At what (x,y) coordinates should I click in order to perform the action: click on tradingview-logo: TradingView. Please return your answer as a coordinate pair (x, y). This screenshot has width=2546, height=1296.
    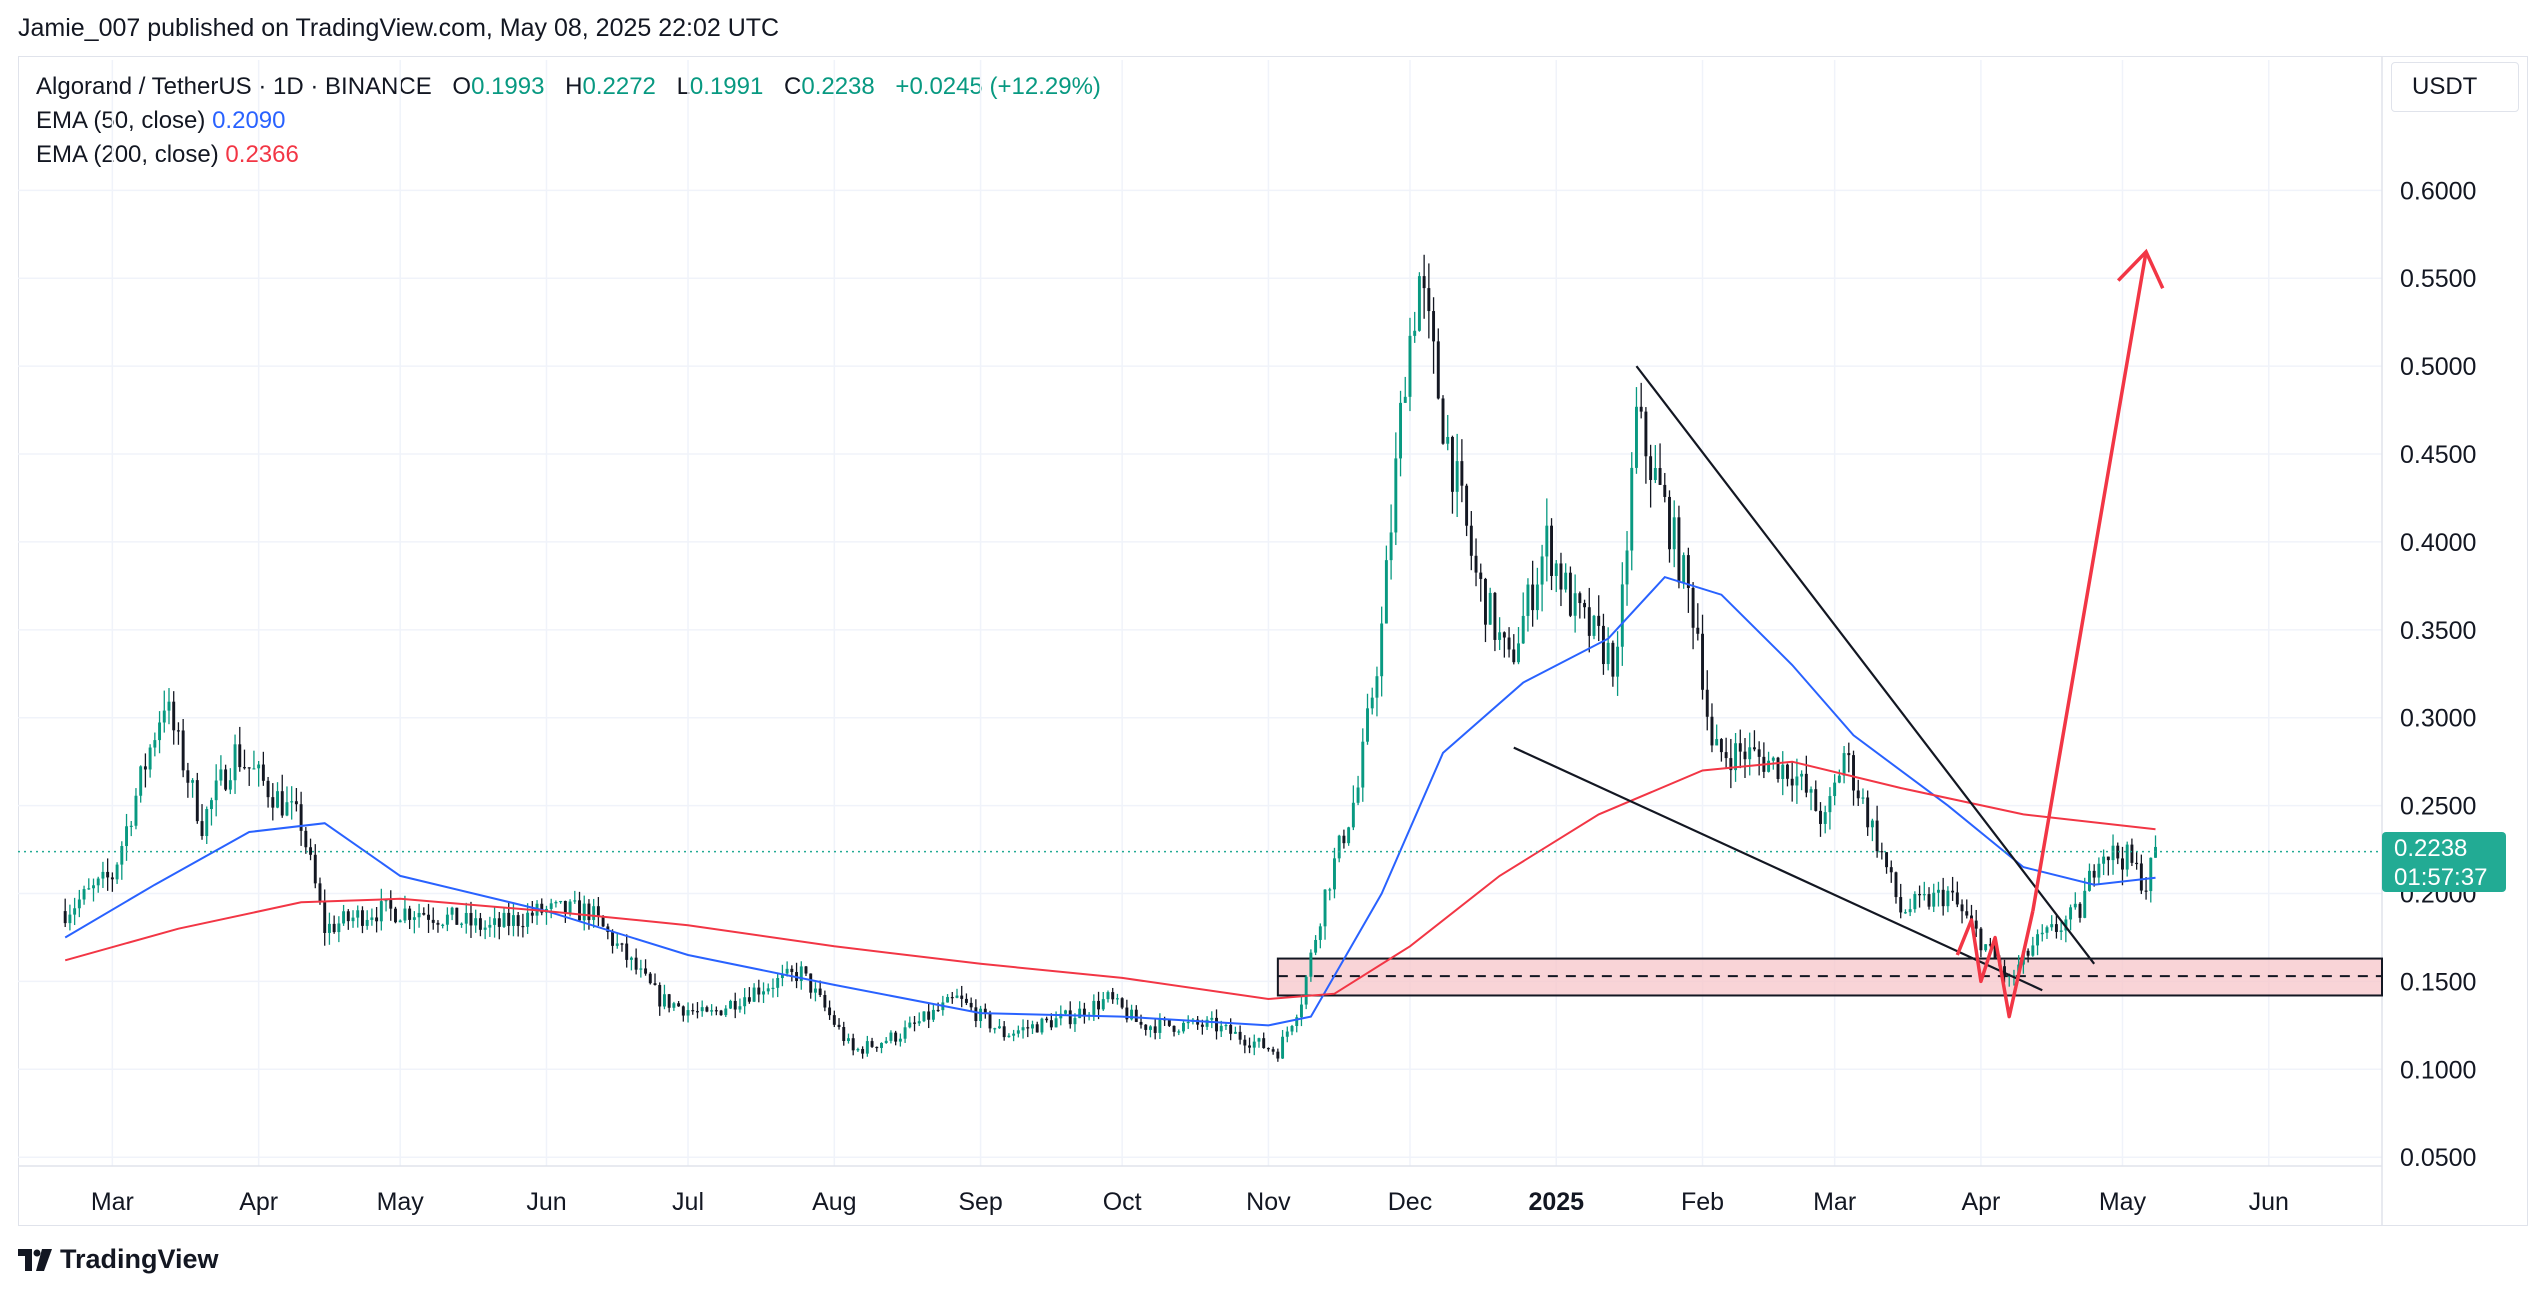
    Looking at the image, I should click on (118, 1259).